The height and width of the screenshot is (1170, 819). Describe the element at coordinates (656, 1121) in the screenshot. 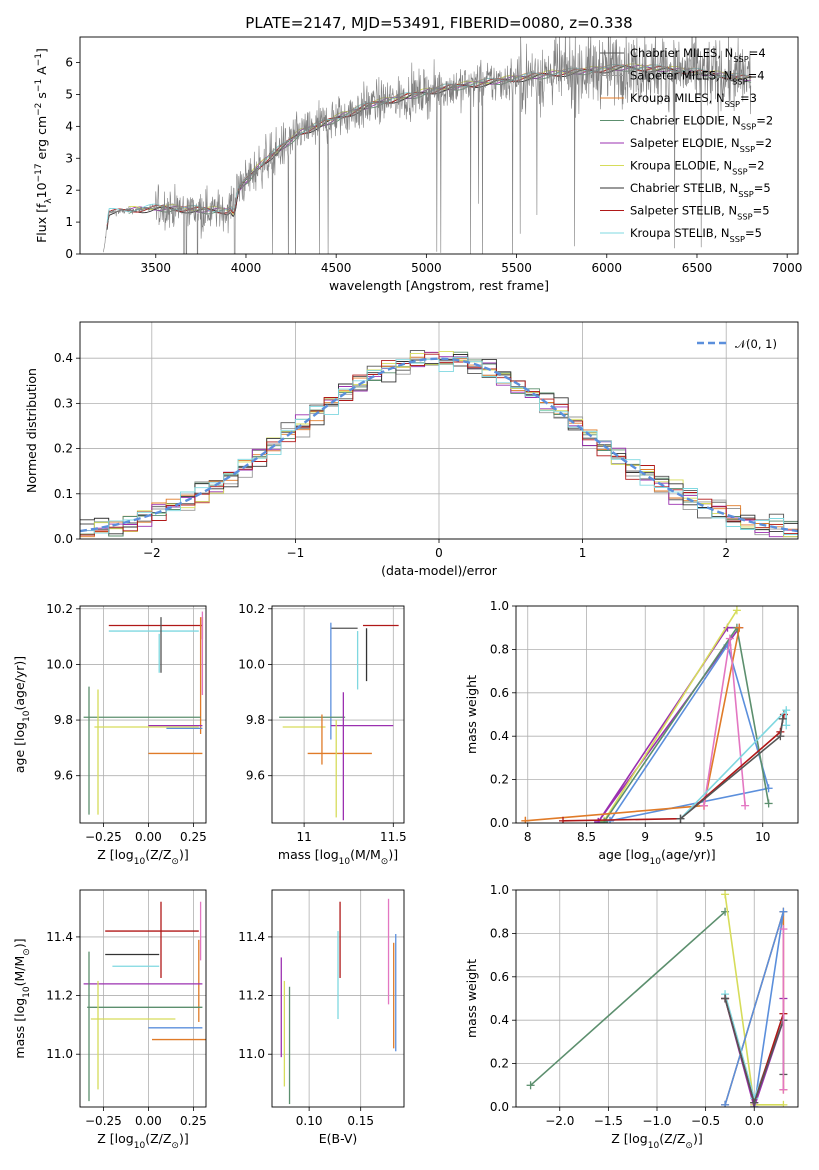

I see `x-tick-label: −1.0` at that location.